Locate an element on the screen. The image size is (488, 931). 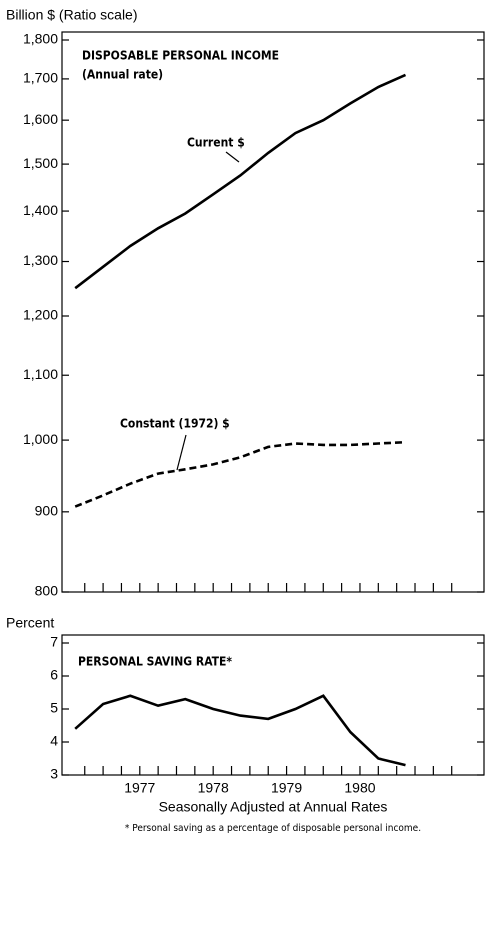
x-tick-label: 1979 is located at coordinates (286, 788).